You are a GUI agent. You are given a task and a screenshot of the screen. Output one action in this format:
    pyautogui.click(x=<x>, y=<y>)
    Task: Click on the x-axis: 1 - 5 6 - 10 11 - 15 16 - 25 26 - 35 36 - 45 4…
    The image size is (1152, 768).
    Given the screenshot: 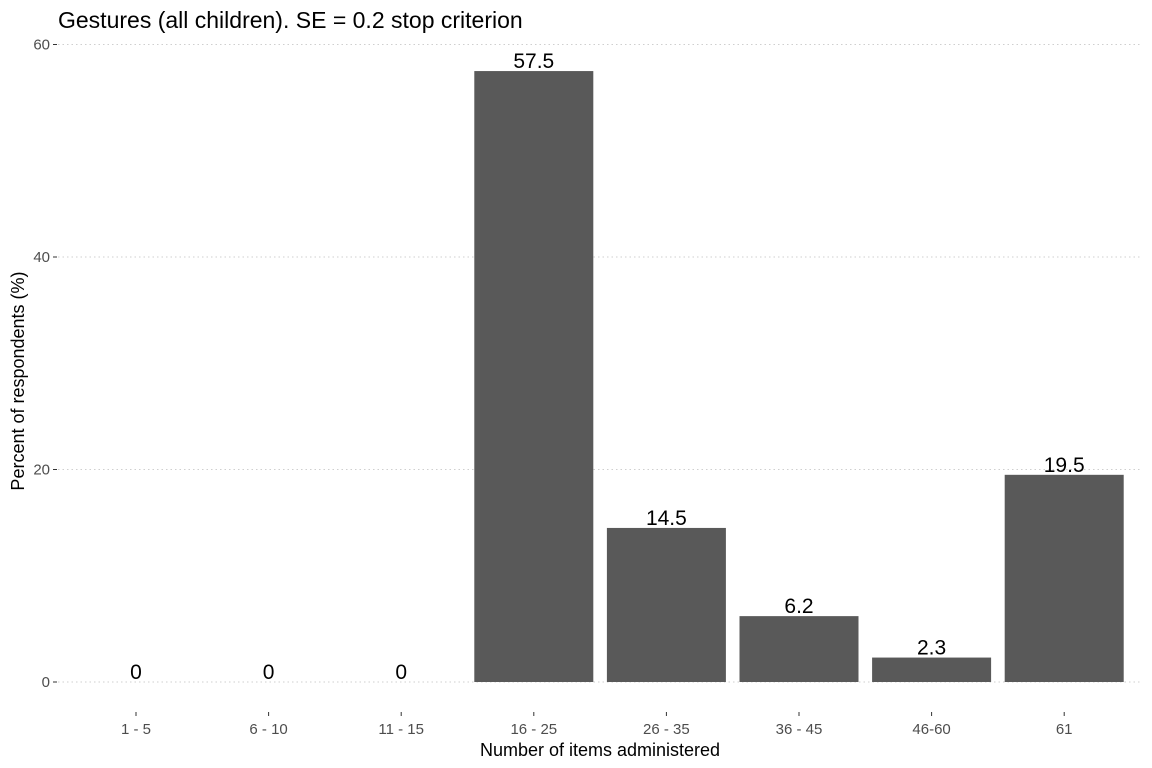 What is the action you would take?
    pyautogui.click(x=597, y=725)
    